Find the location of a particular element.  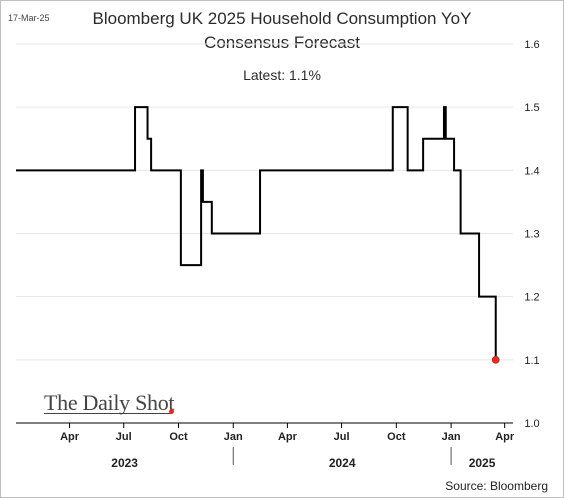

latest-point-marker is located at coordinates (495, 360).